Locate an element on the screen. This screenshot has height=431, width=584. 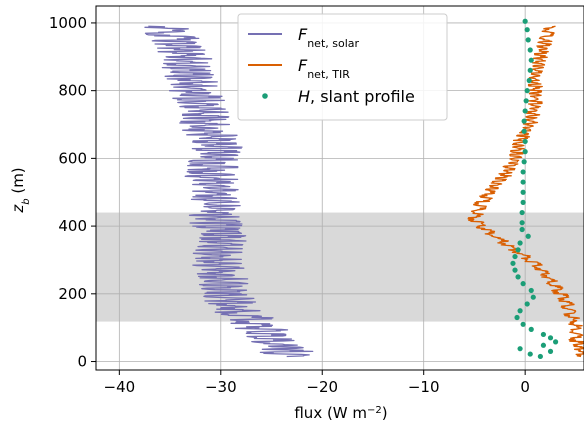
legend-label-0: Fnet, solar is located at coordinates (329, 37).